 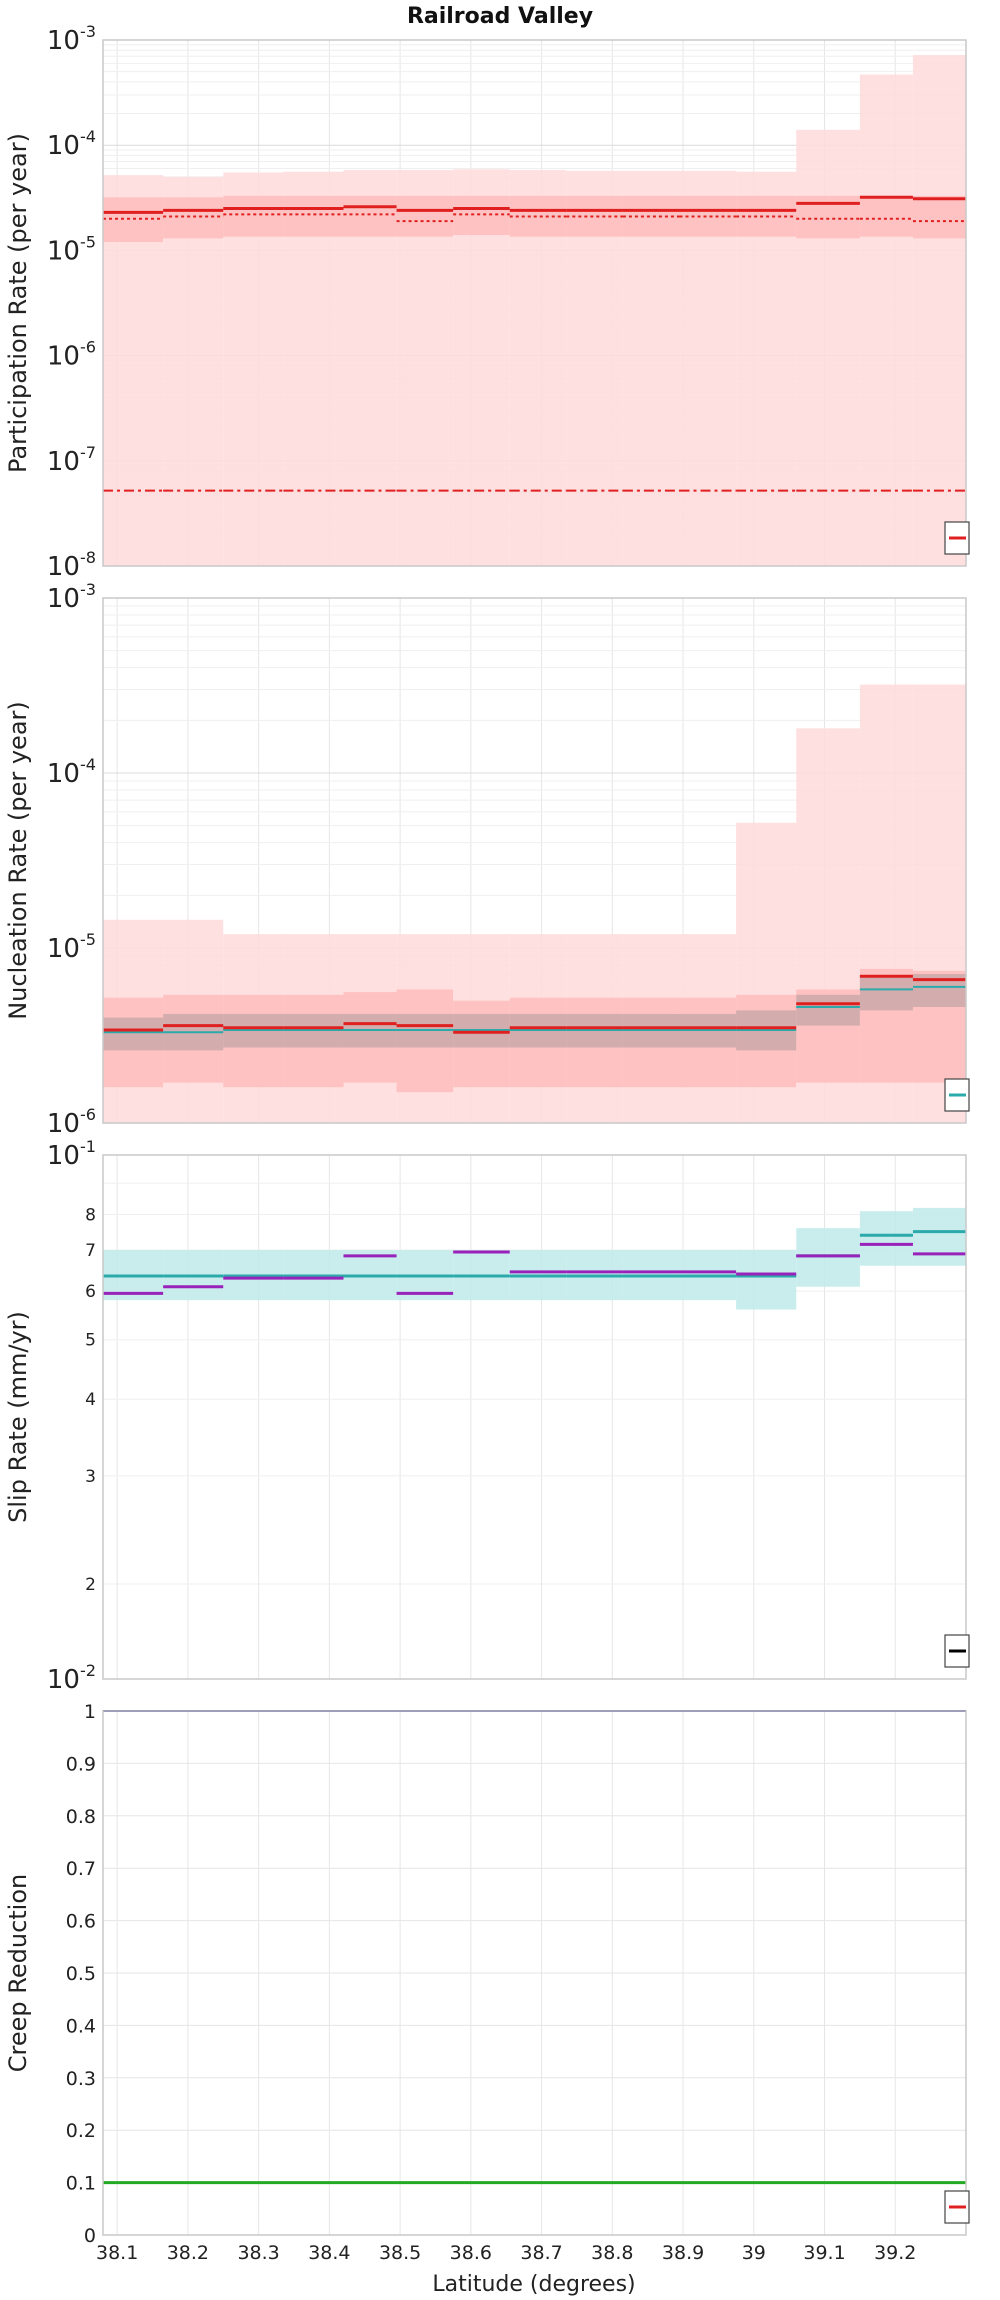 I want to click on y-axis-label: Nucleation Rate (per year), so click(x=18, y=860).